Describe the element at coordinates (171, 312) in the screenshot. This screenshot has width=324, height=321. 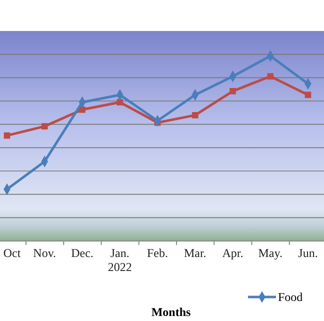
I see `x-axis-title: Months` at that location.